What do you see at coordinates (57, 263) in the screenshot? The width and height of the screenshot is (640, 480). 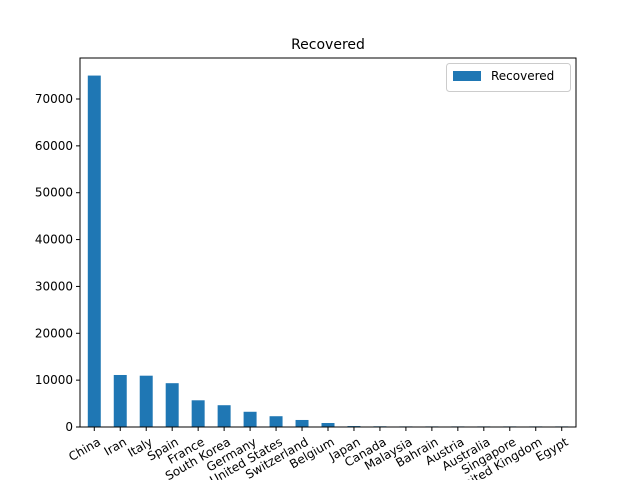 I see `y-axis: 0 10000 20000 30000 40000 50000 60000 70000` at bounding box center [57, 263].